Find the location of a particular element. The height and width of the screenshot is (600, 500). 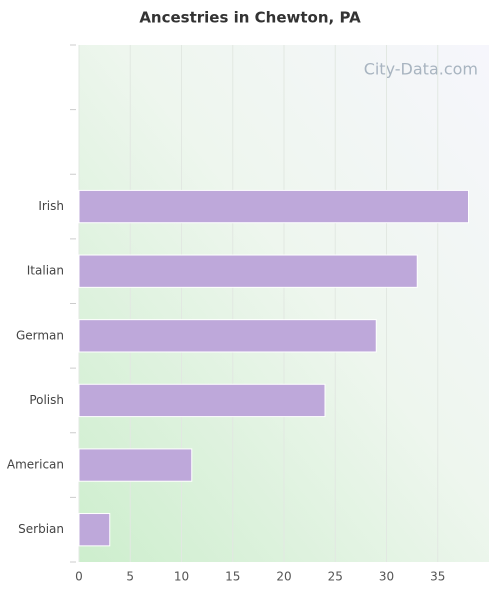

y-tick-label: American is located at coordinates (35, 465).